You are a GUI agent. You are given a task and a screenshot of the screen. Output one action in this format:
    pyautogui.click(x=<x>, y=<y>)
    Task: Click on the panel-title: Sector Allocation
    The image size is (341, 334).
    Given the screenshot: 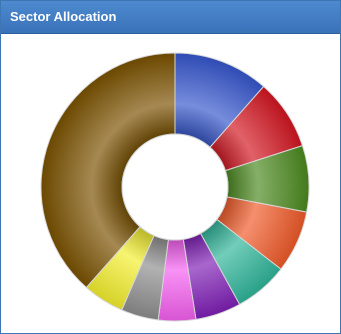 What is the action you would take?
    pyautogui.click(x=63, y=16)
    